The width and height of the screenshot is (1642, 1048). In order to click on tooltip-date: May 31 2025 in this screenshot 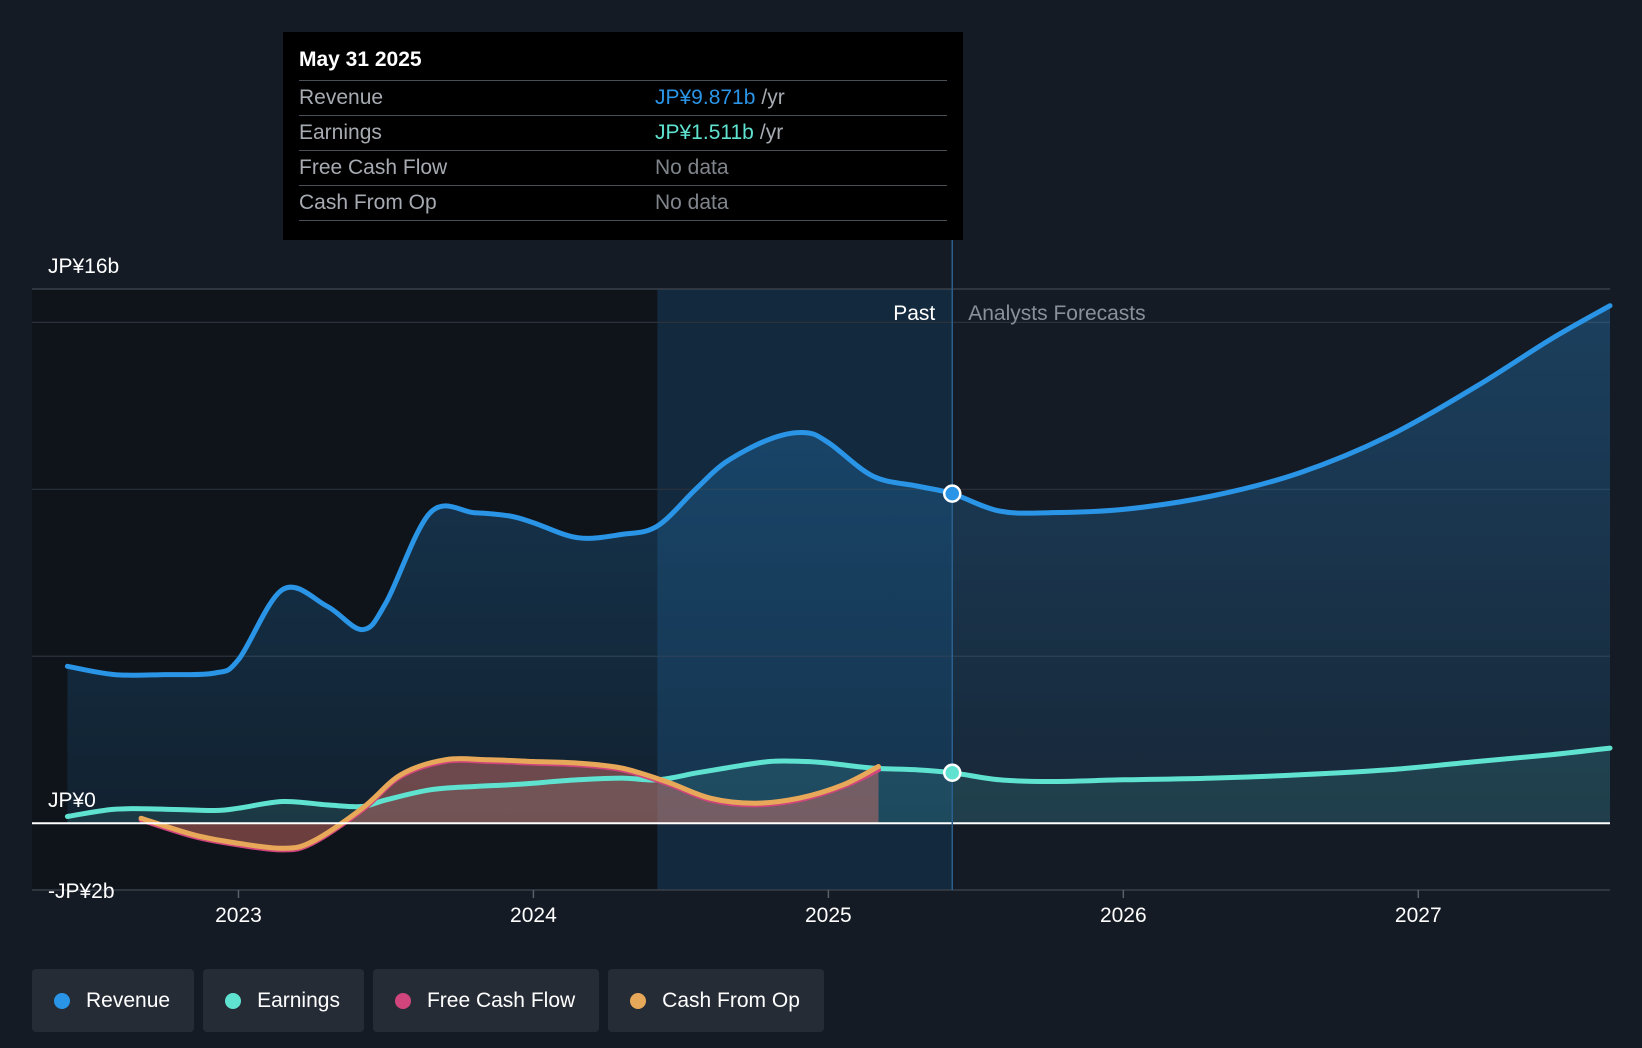, I will do `click(360, 59)`.